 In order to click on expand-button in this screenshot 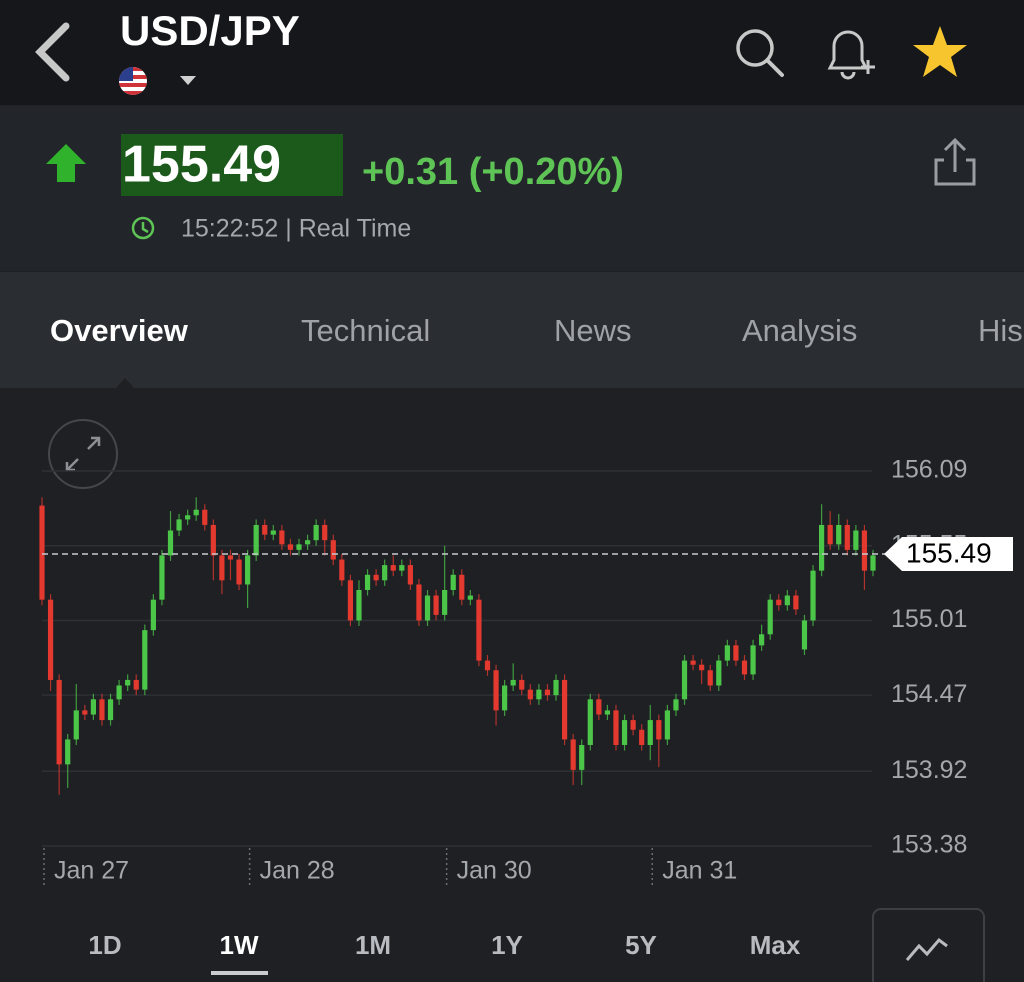, I will do `click(83, 454)`.